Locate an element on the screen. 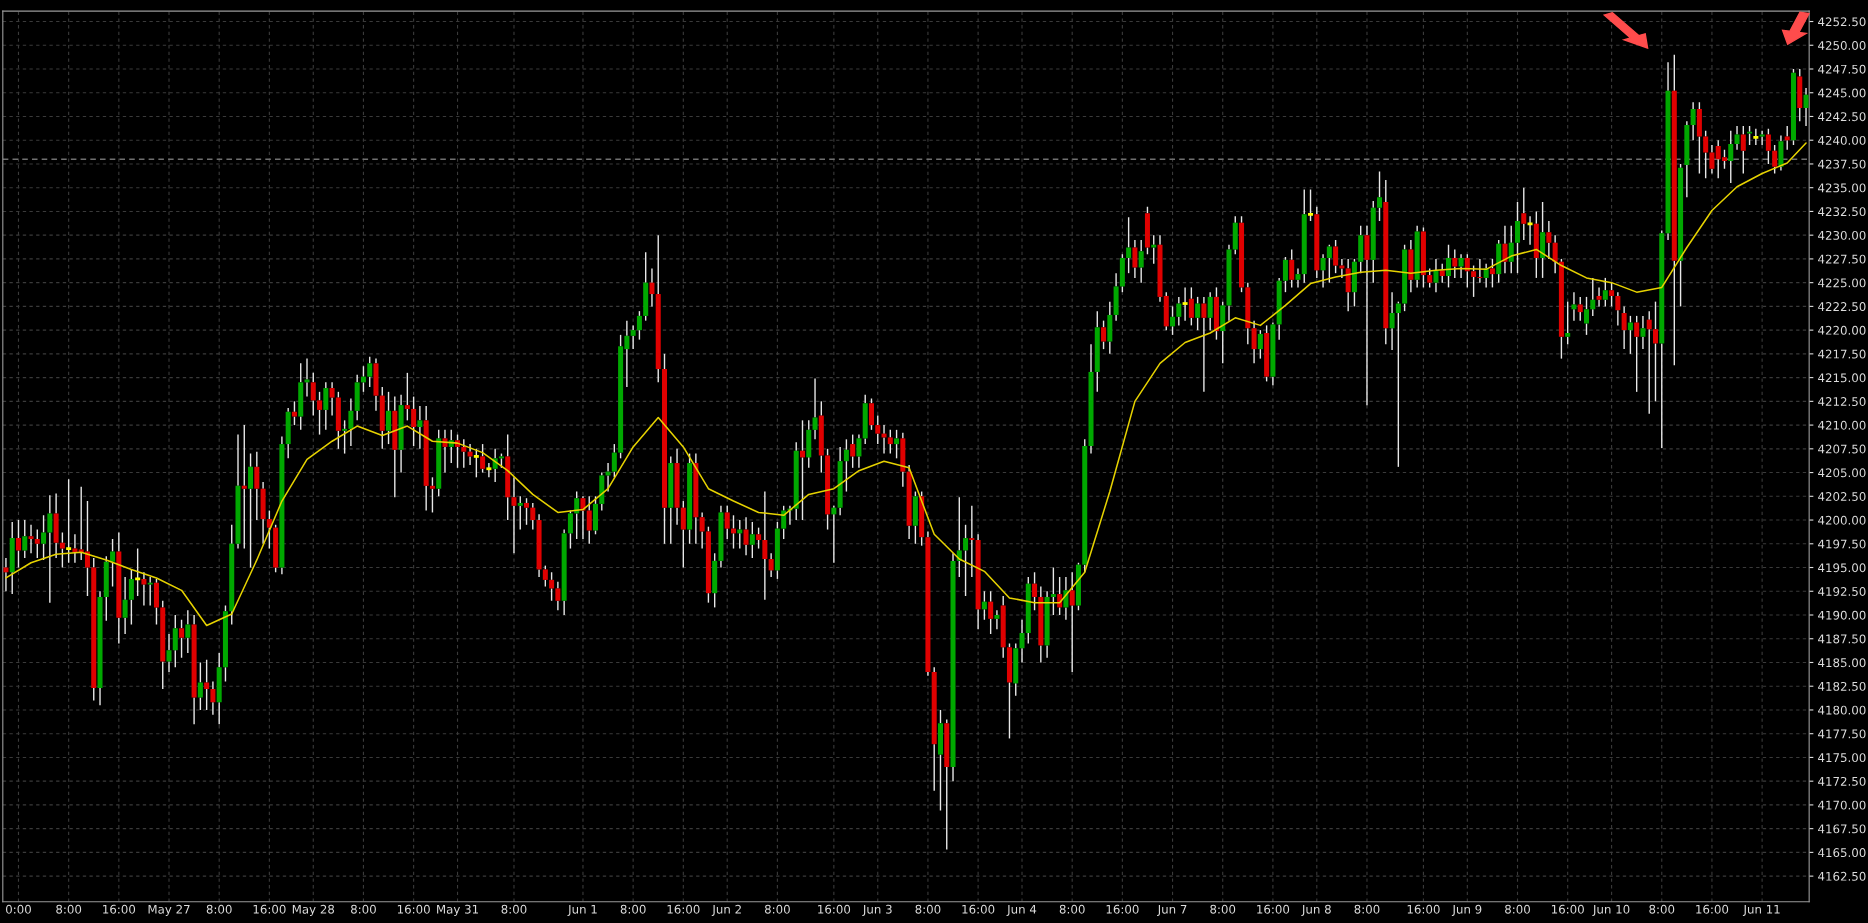 The height and width of the screenshot is (923, 1868). x-tick-label: Jun 7 is located at coordinates (1172, 910).